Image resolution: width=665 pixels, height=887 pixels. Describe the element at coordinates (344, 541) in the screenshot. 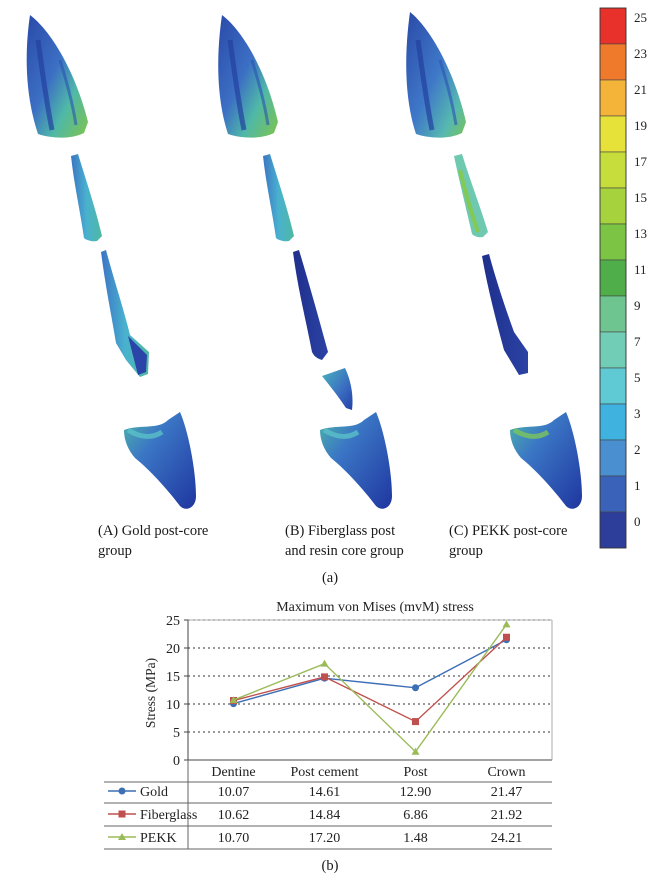

I see `caption-fiberglass-group: (B) Fiberglass post and resin core group` at that location.